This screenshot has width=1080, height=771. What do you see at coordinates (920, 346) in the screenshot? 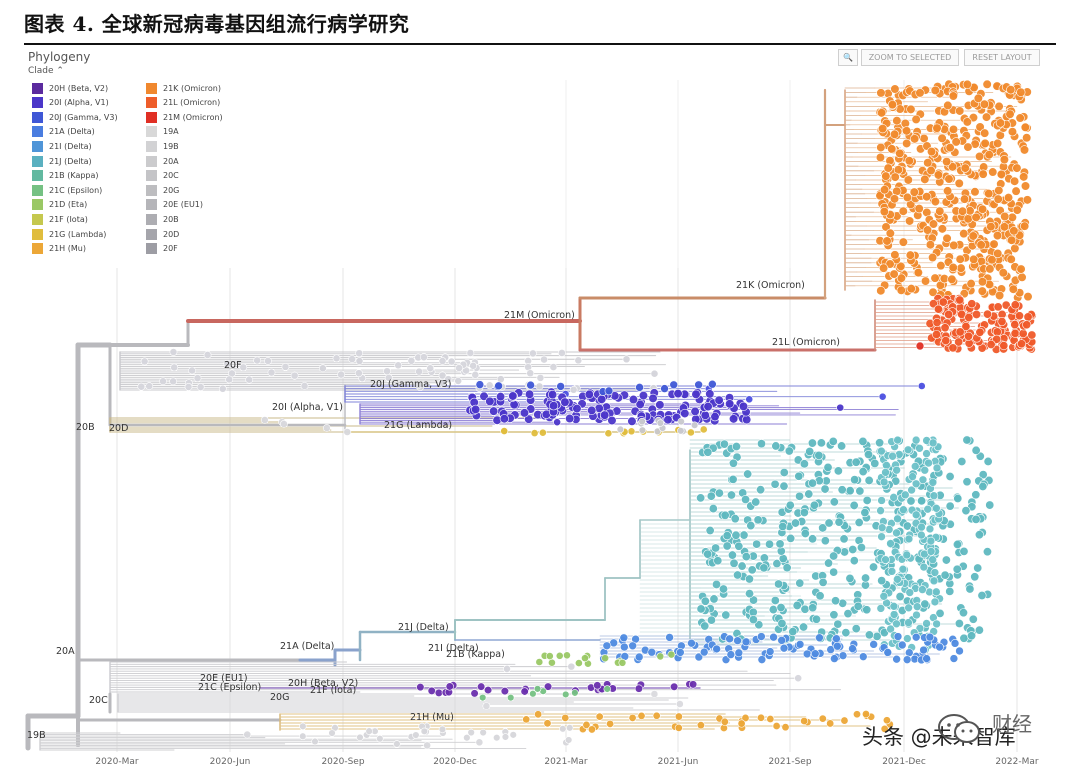
I see `clade-21m-tip` at bounding box center [920, 346].